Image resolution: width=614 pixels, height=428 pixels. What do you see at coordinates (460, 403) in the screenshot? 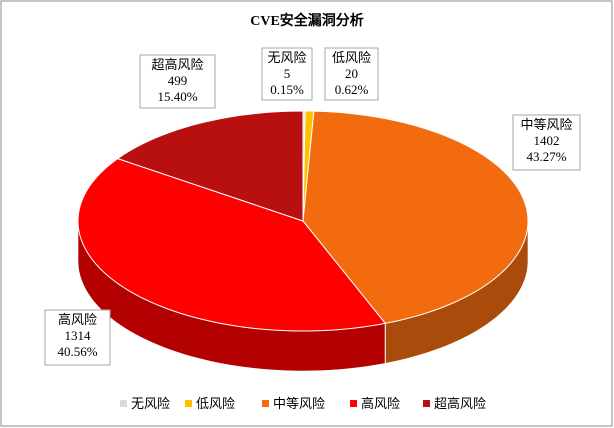
I see `legend-label: 超高风险` at bounding box center [460, 403].